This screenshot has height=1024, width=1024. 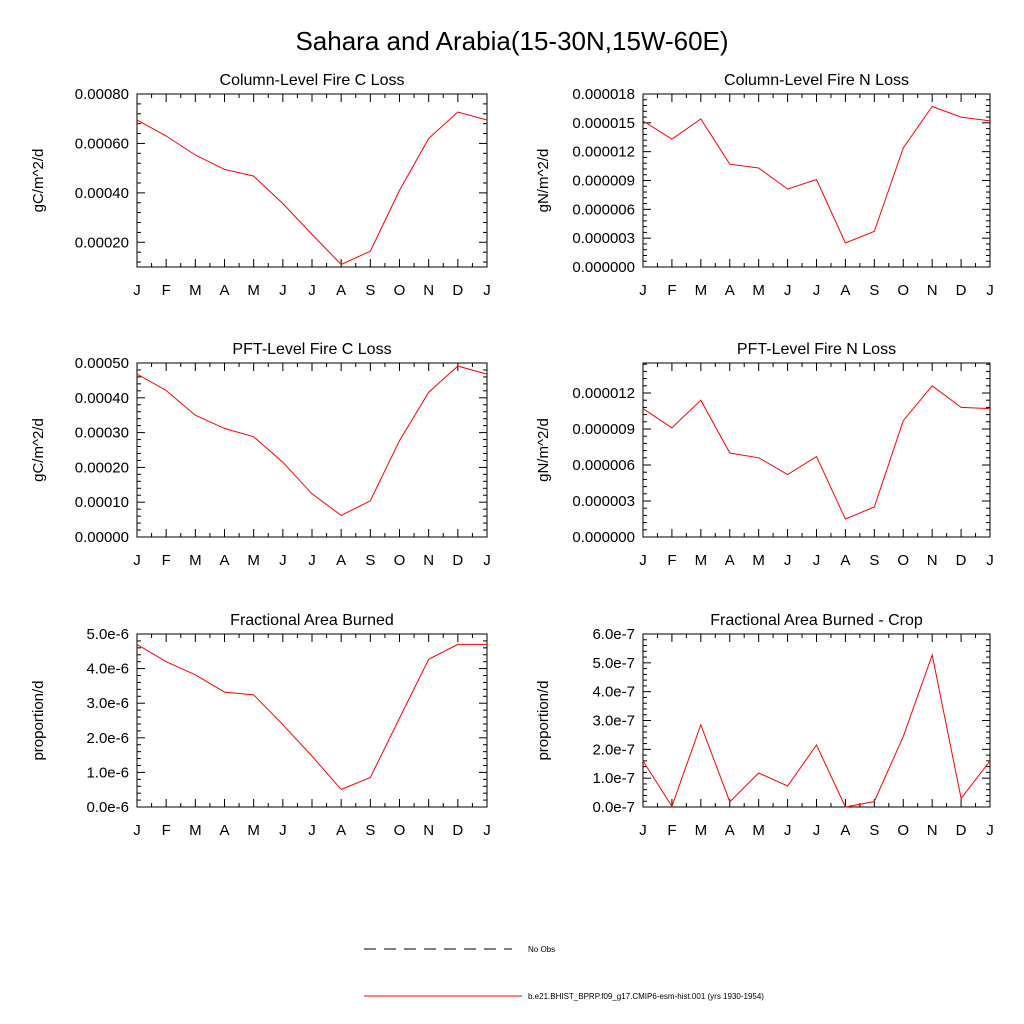 What do you see at coordinates (312, 80) in the screenshot?
I see `panel-title: Column-Level Fire C Loss` at bounding box center [312, 80].